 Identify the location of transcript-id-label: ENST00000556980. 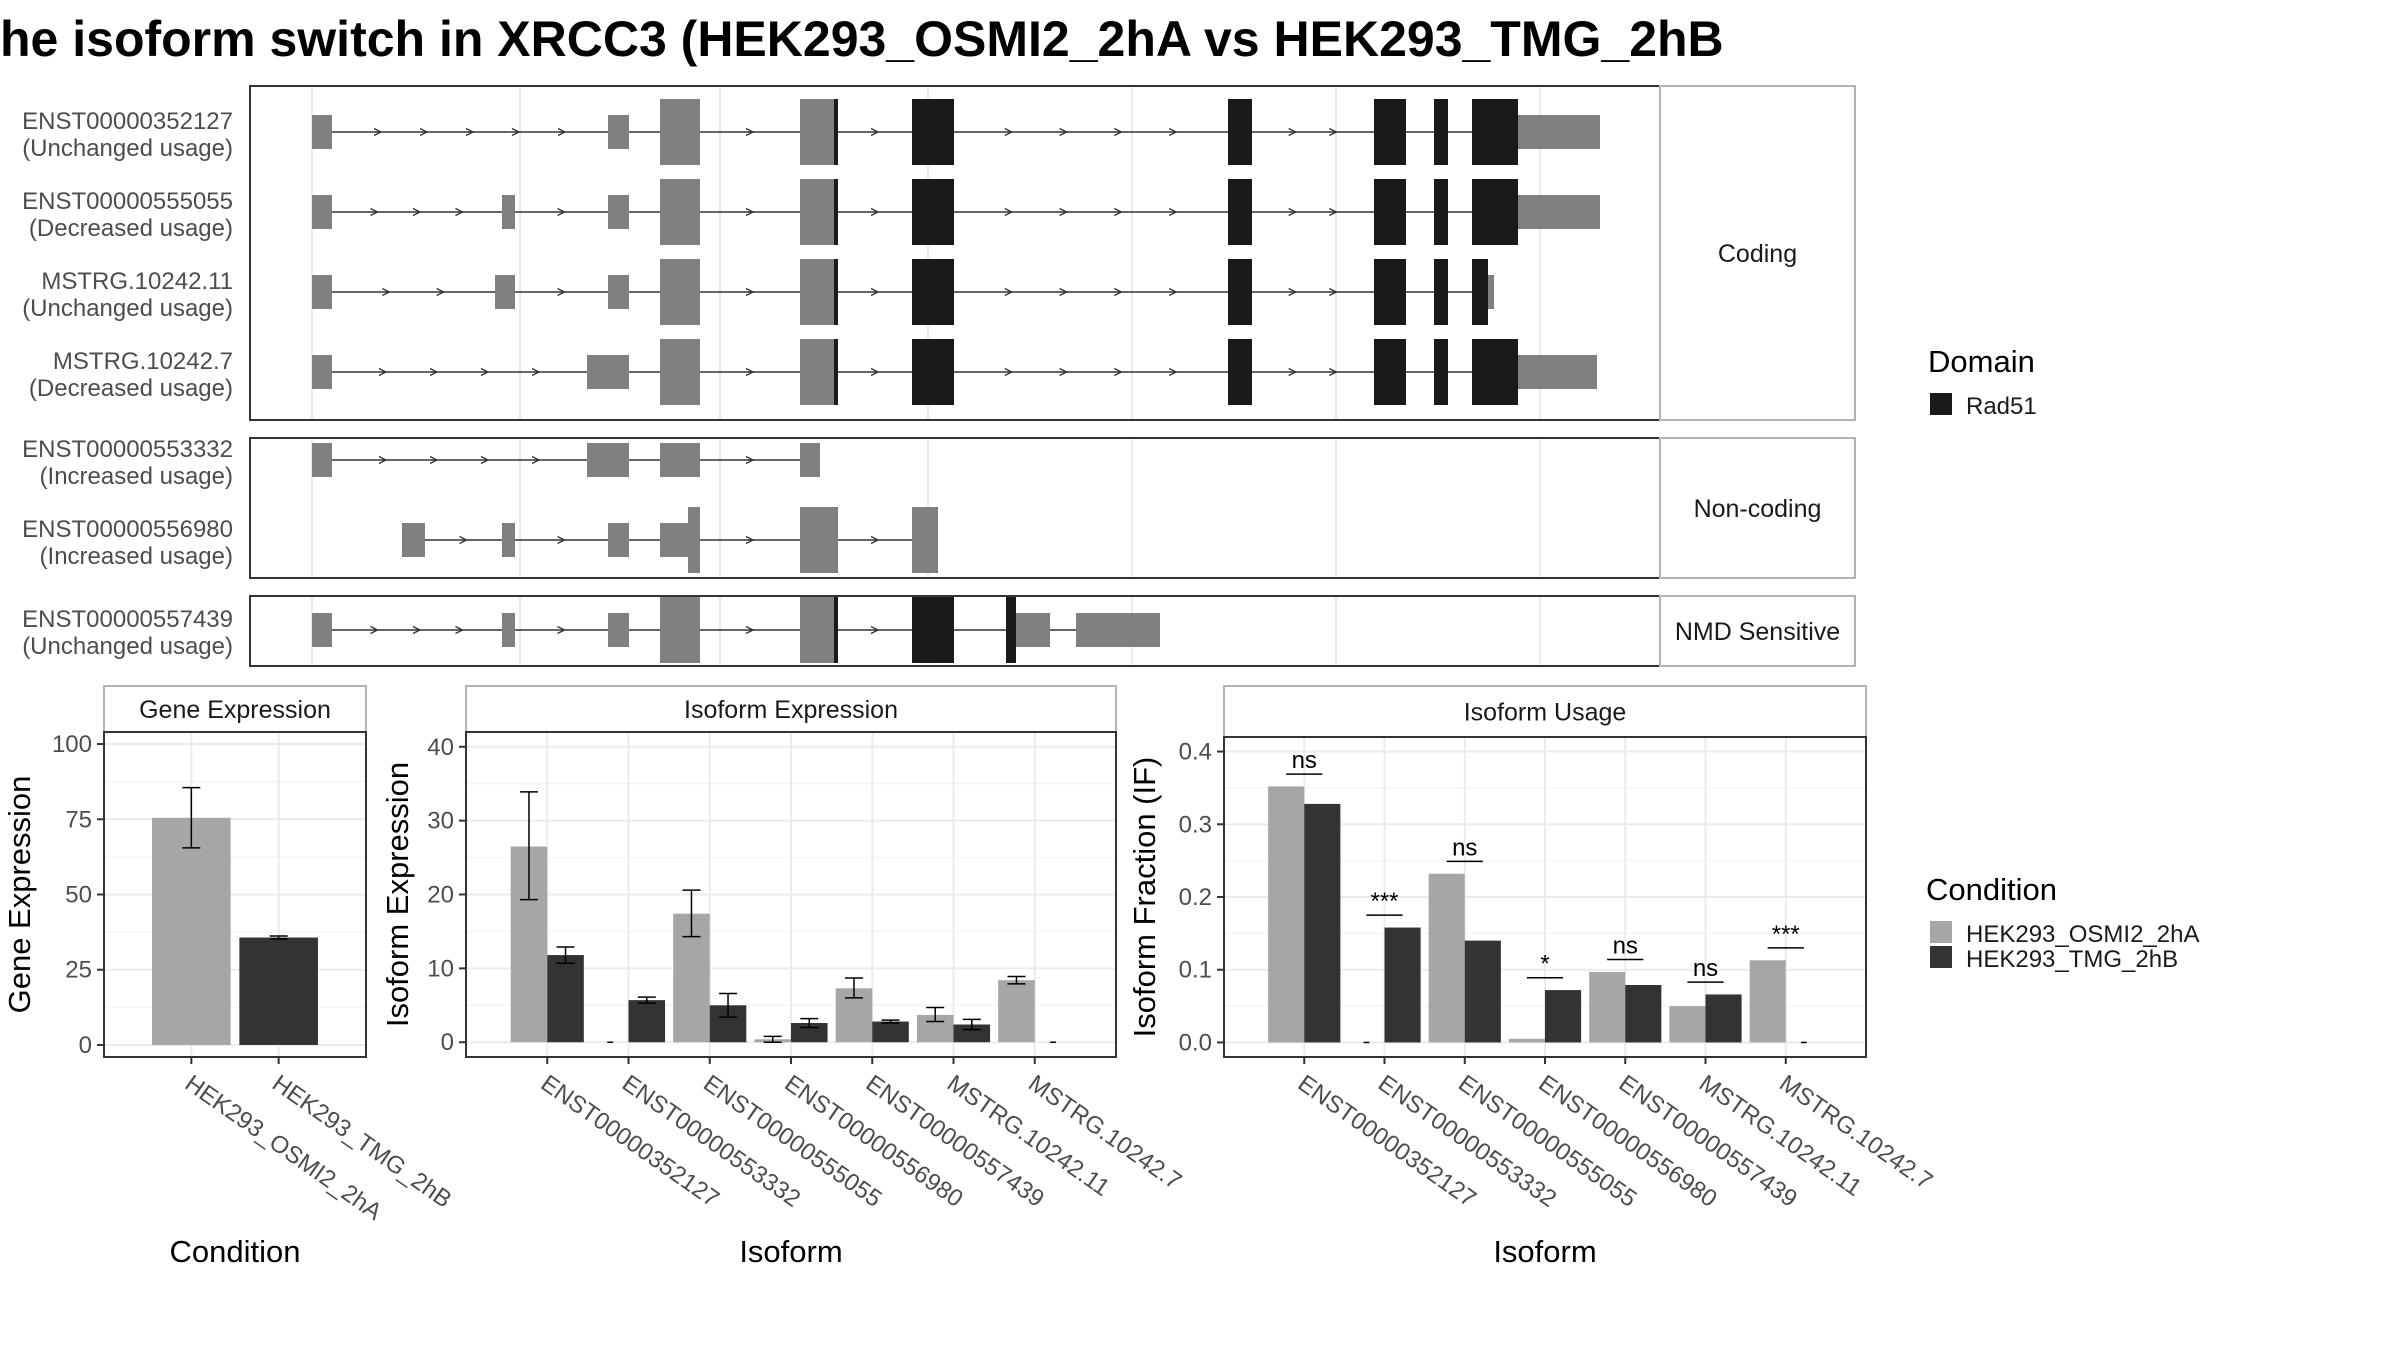
(127, 529).